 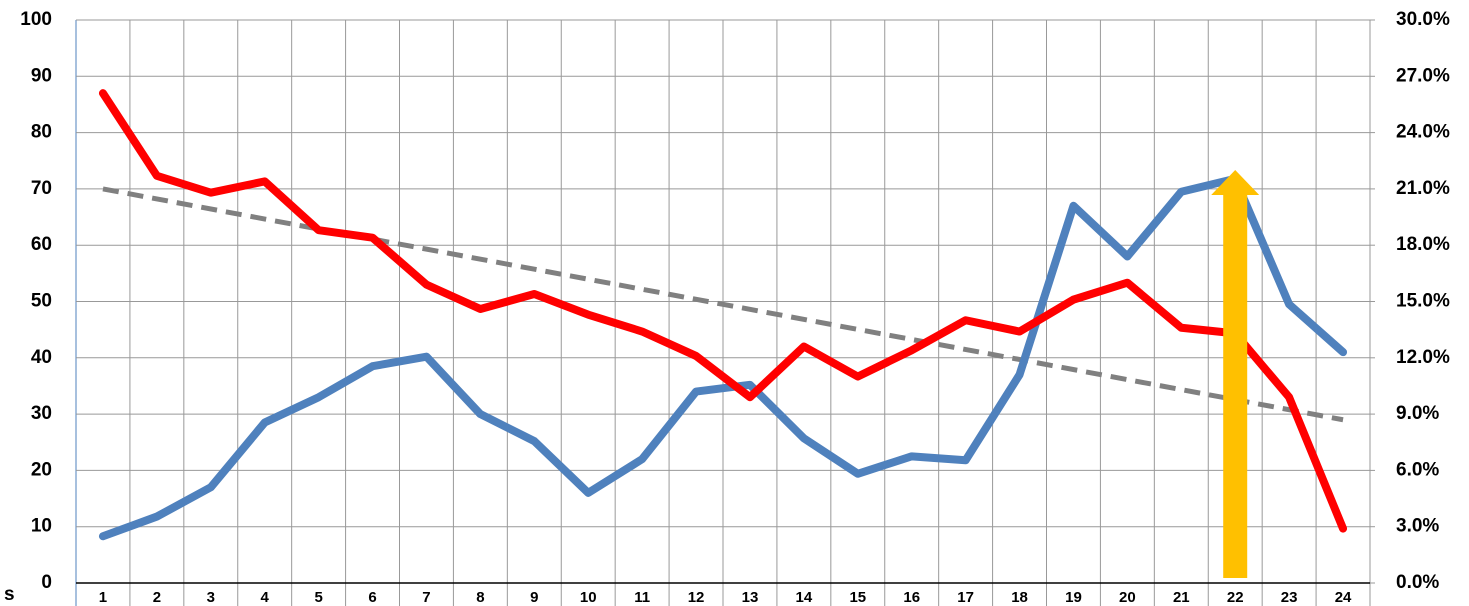 What do you see at coordinates (41, 75) in the screenshot?
I see `y-tick-label: 90` at bounding box center [41, 75].